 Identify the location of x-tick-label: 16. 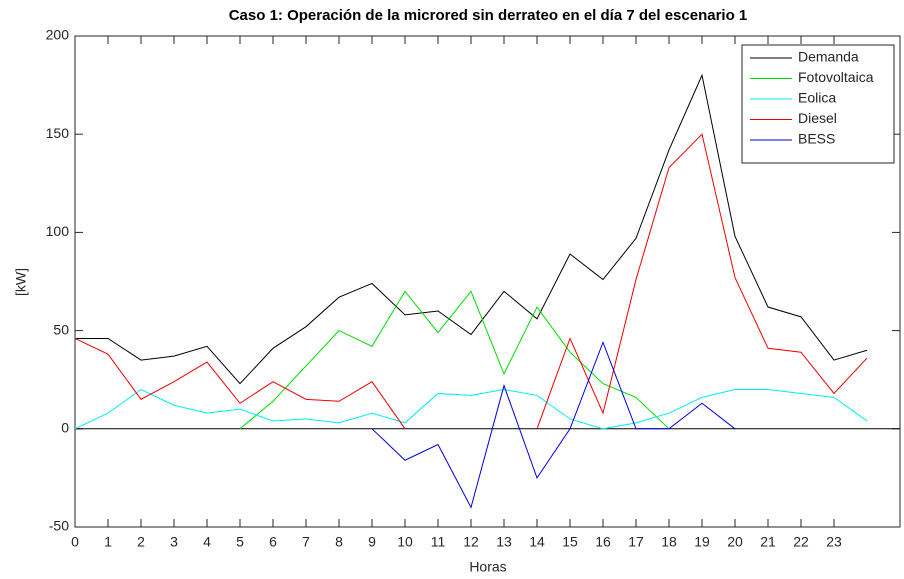
(603, 542).